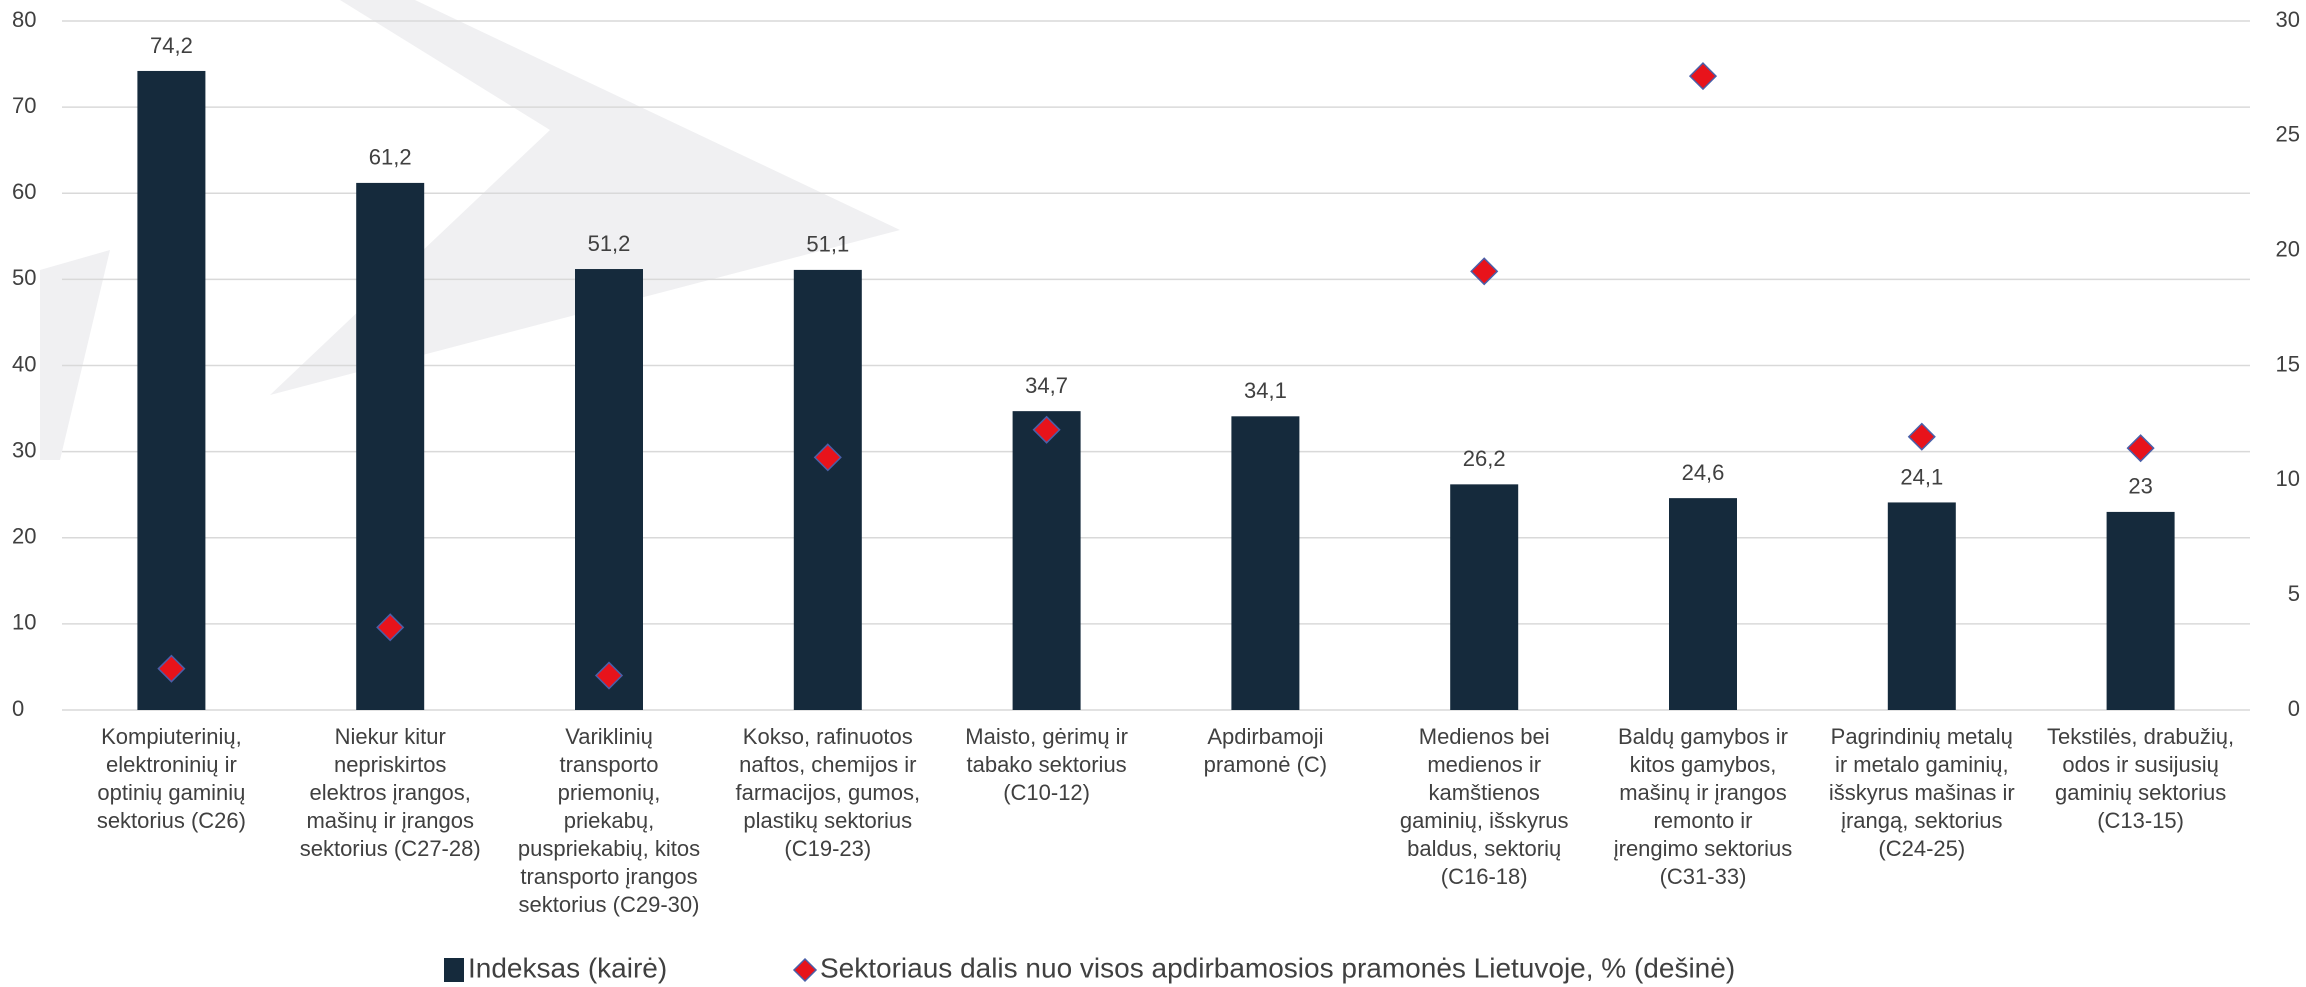 This screenshot has height=987, width=2306. What do you see at coordinates (1046, 764) in the screenshot?
I see `x-tick-label: tabako sektorius` at bounding box center [1046, 764].